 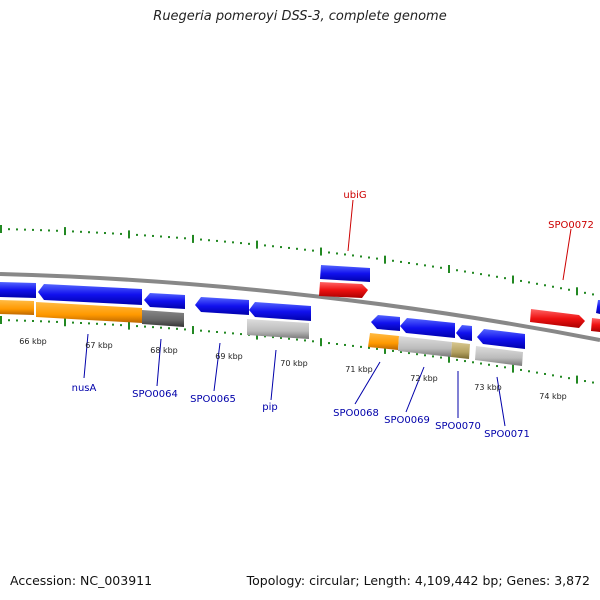 What do you see at coordinates (269, 407) in the screenshot?
I see `gene-label-pip: pip` at bounding box center [269, 407].